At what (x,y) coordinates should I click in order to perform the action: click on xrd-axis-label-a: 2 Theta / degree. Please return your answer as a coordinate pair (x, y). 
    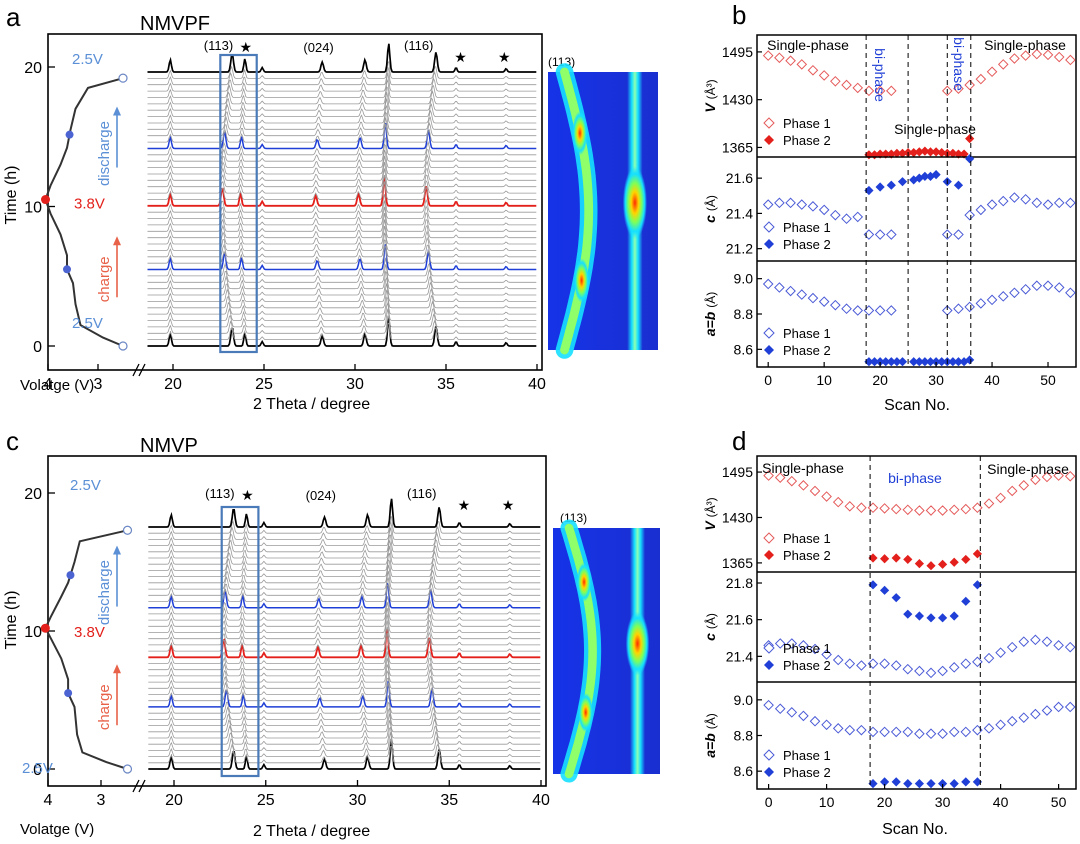
    Looking at the image, I should click on (311, 404).